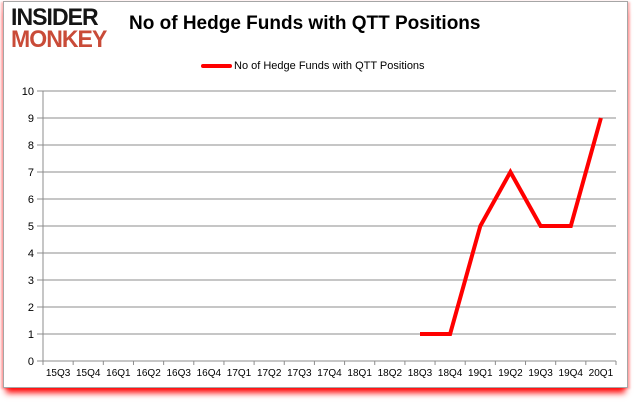 The height and width of the screenshot is (405, 635). What do you see at coordinates (390, 373) in the screenshot?
I see `x-tick-label: 18Q2` at bounding box center [390, 373].